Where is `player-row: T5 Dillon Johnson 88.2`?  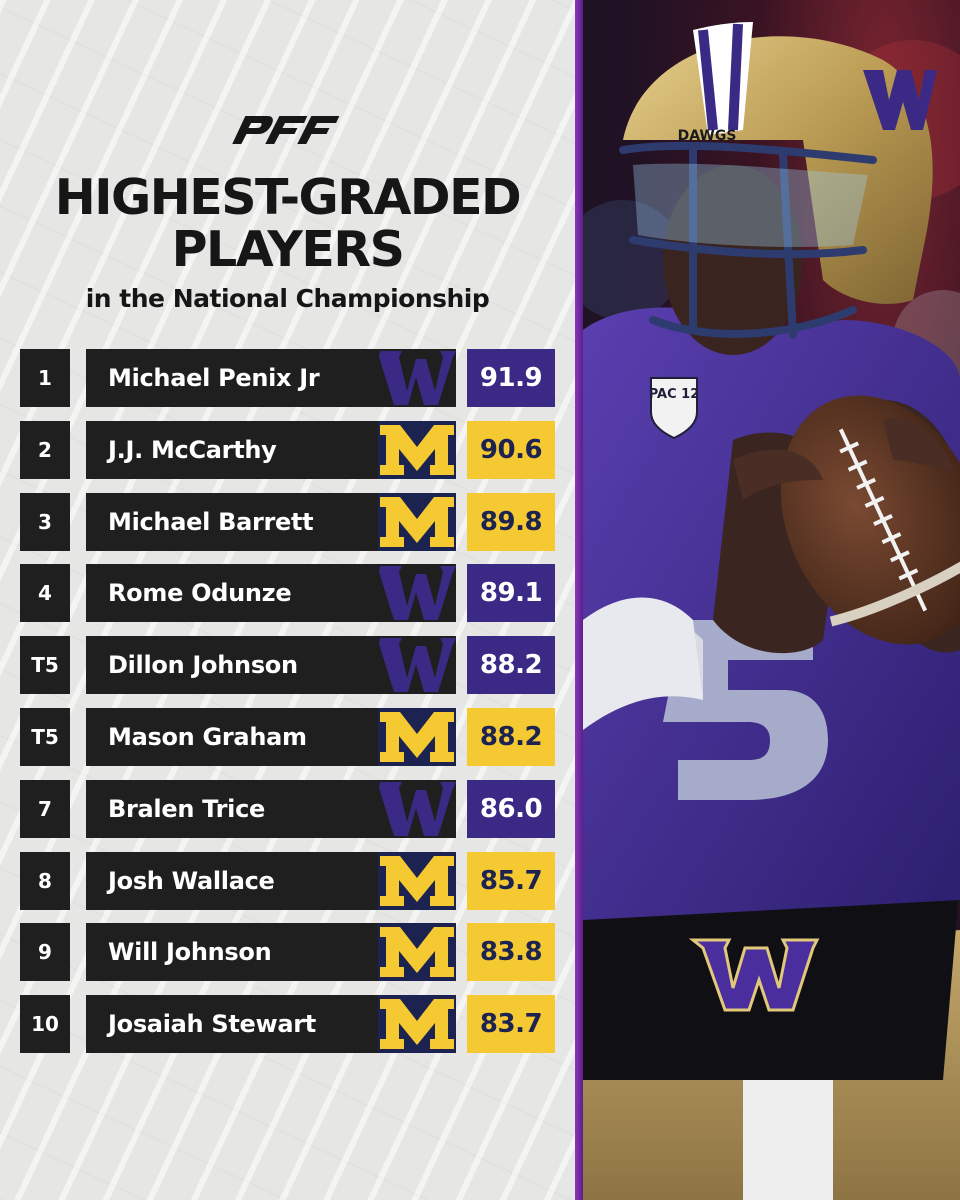
player-row: T5 Dillon Johnson 88.2 is located at coordinates (287, 665).